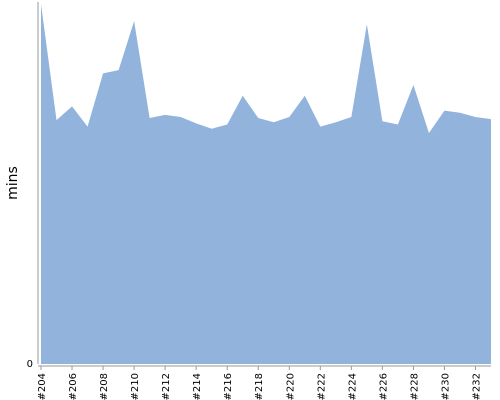  I want to click on x-tick-label: #224, so click(352, 386).